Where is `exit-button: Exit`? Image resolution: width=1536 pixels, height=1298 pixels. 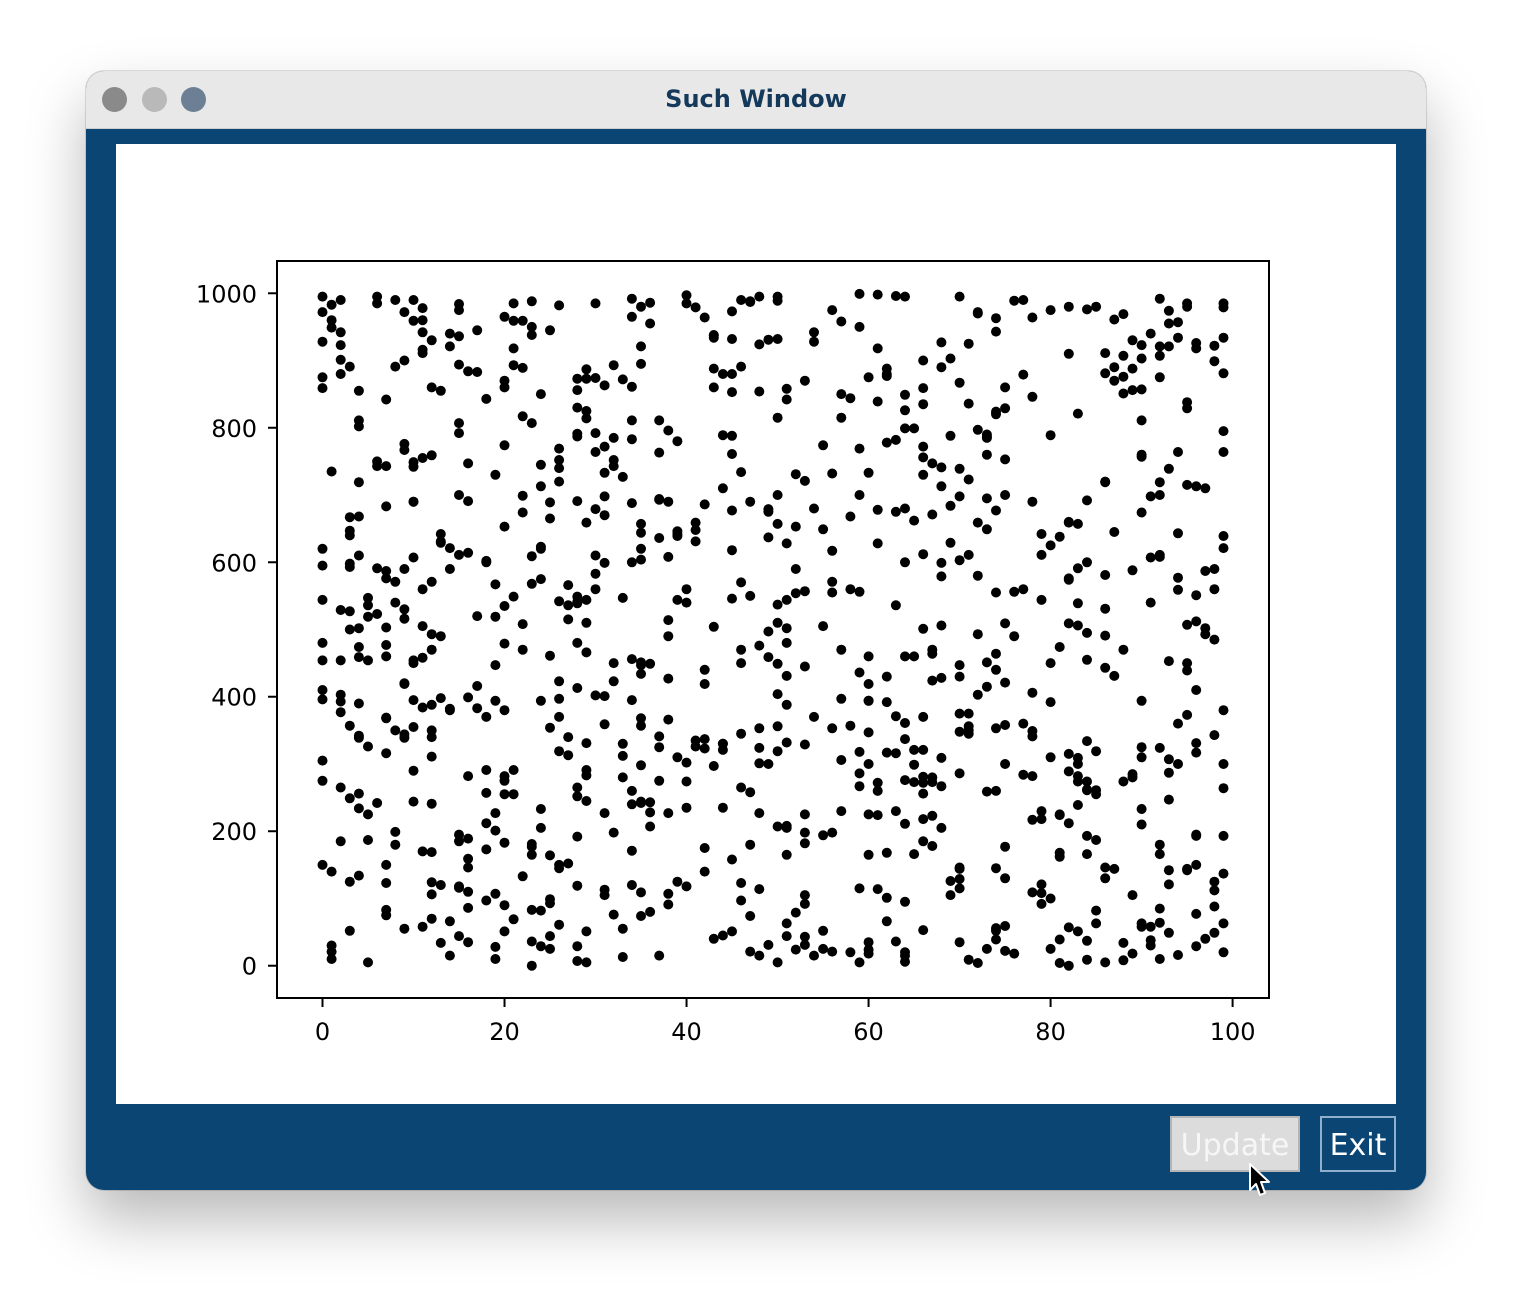 exit-button: Exit is located at coordinates (1358, 1144).